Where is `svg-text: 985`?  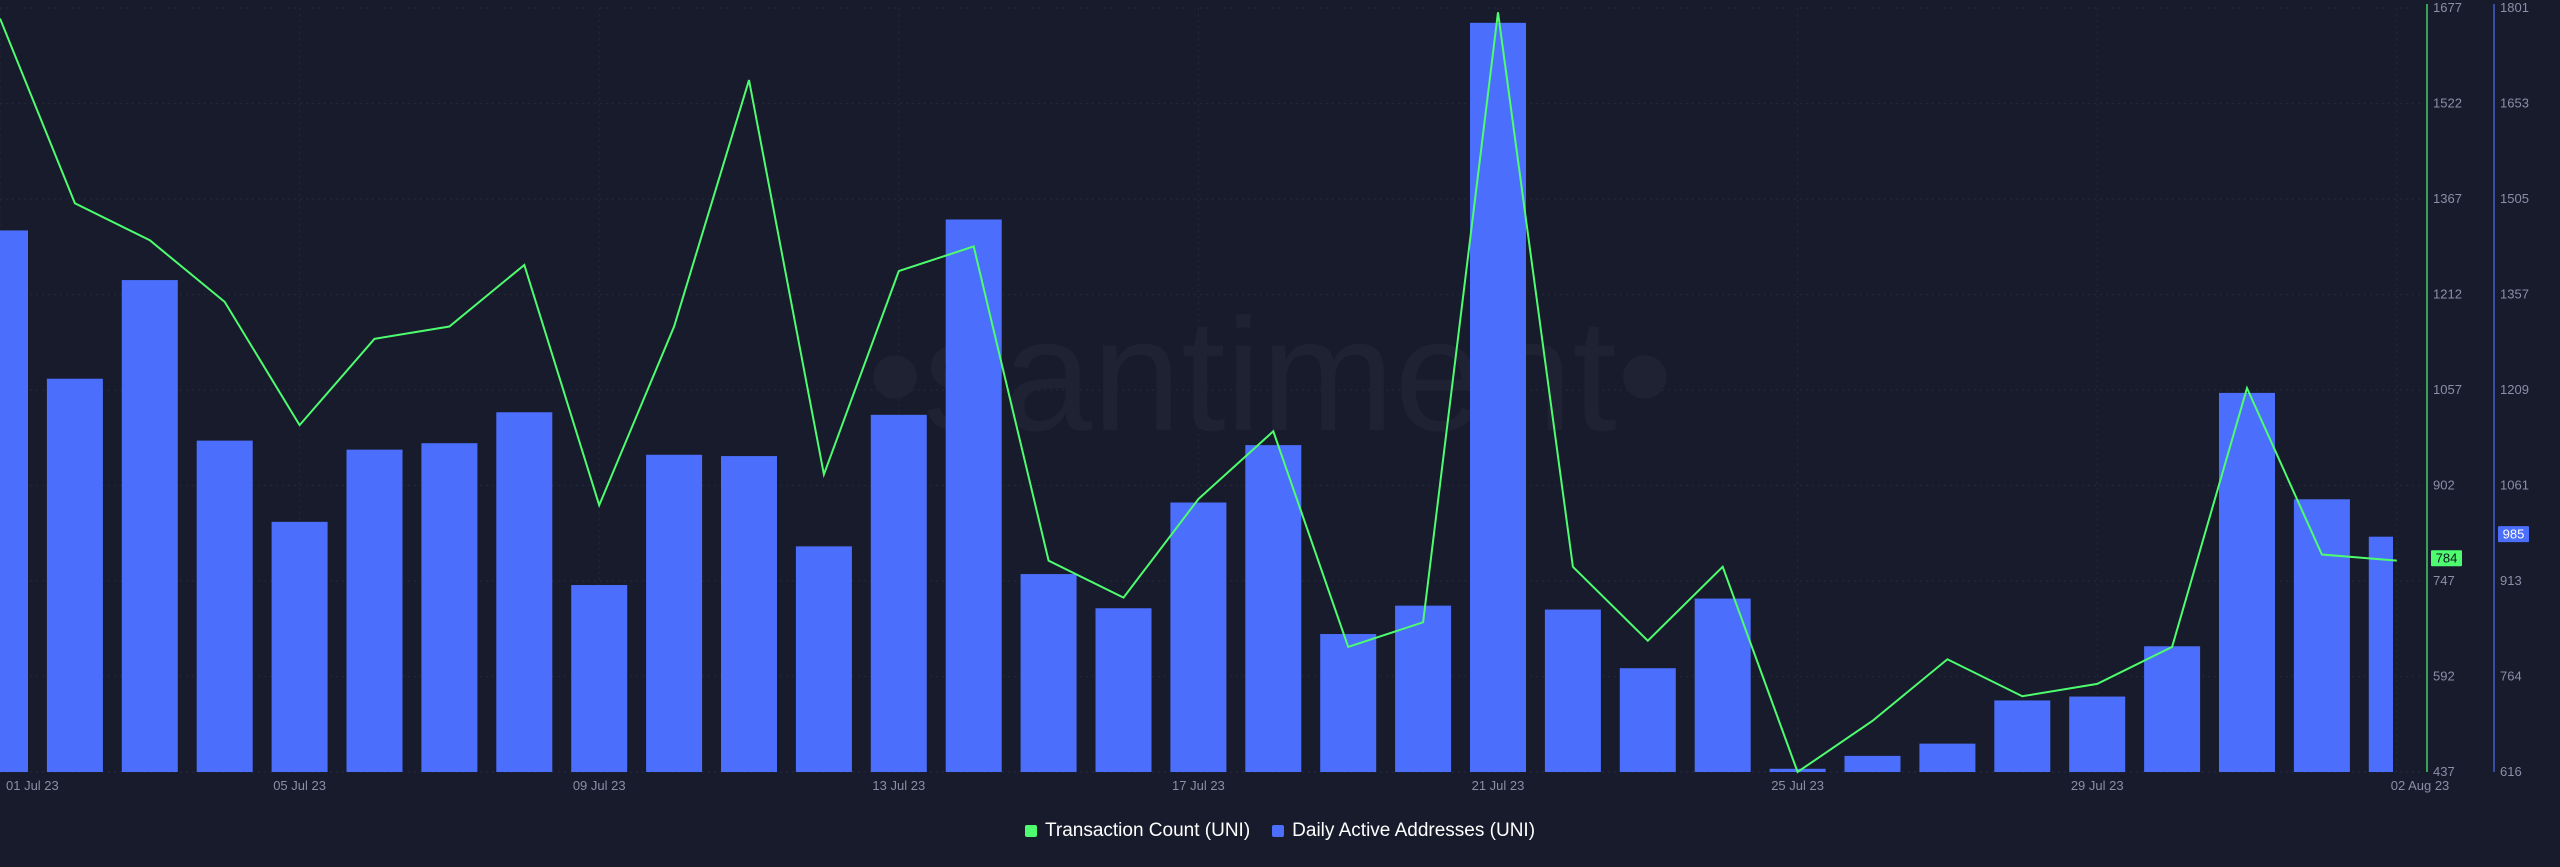
svg-text: 985 is located at coordinates (2514, 534).